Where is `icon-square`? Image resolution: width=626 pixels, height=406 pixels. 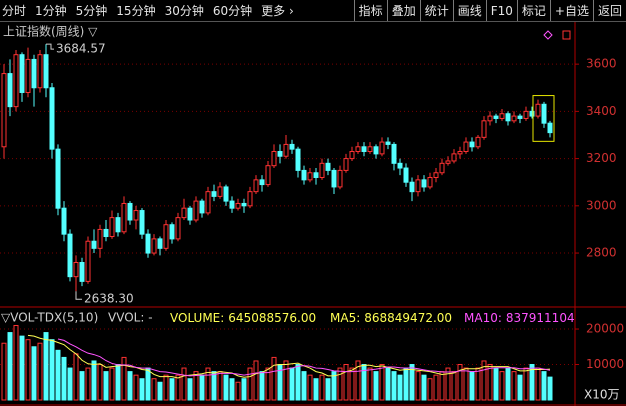
icon-square is located at coordinates (566, 35).